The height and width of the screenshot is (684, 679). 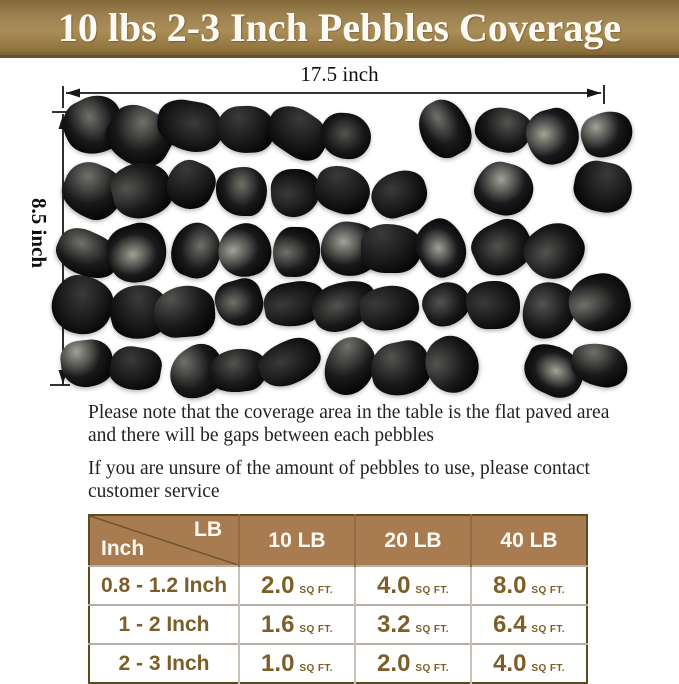 I want to click on table-row: 2 - 3 Inch 1.0 SQ FT. 2.0 SQ FT. 4.0 SQ FT., so click(x=338, y=663).